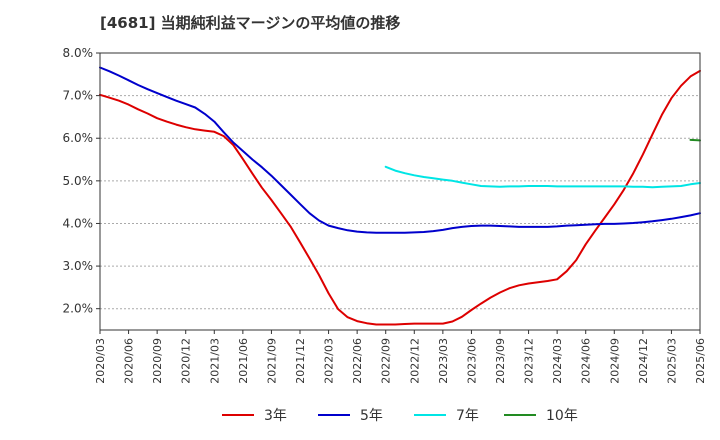 This screenshot has width=720, height=440. Describe the element at coordinates (250, 23) in the screenshot. I see `chart-title: [4681] 当期純利益マージンの平均値の推移` at that location.